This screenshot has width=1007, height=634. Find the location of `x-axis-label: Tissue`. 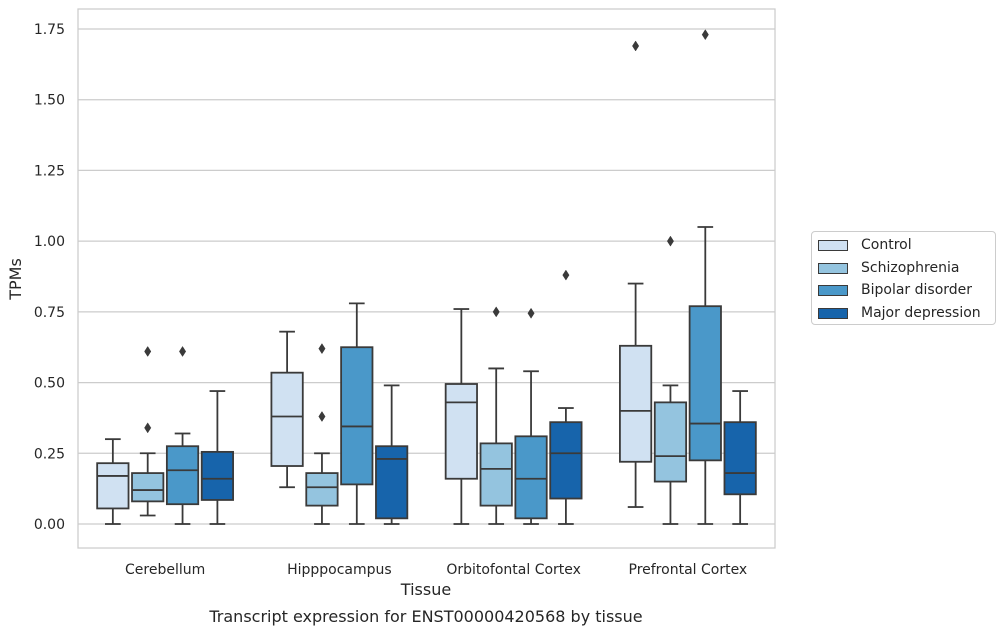

x-axis-label: Tissue is located at coordinates (425, 589).